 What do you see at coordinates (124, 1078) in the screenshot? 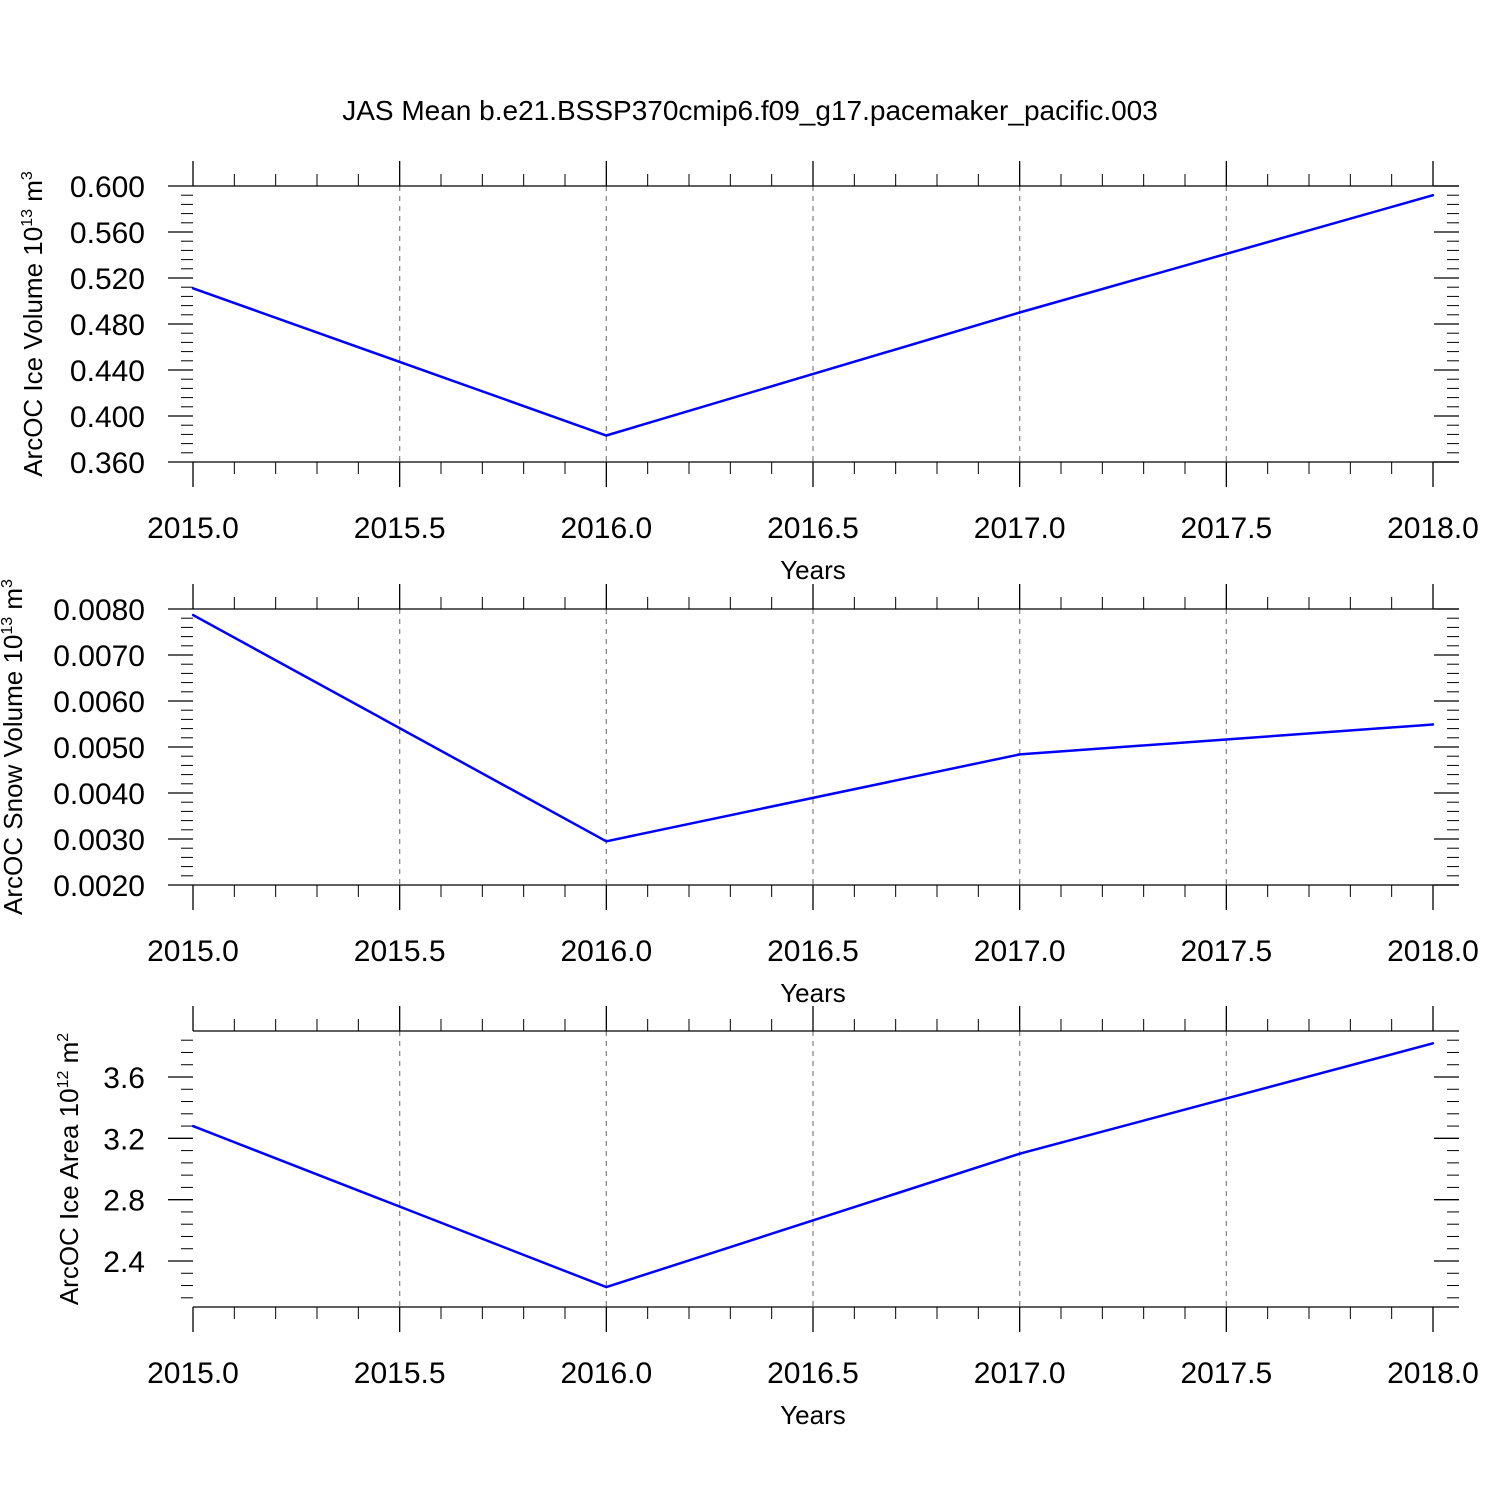
I see `y-tick-label: 3.6` at bounding box center [124, 1078].